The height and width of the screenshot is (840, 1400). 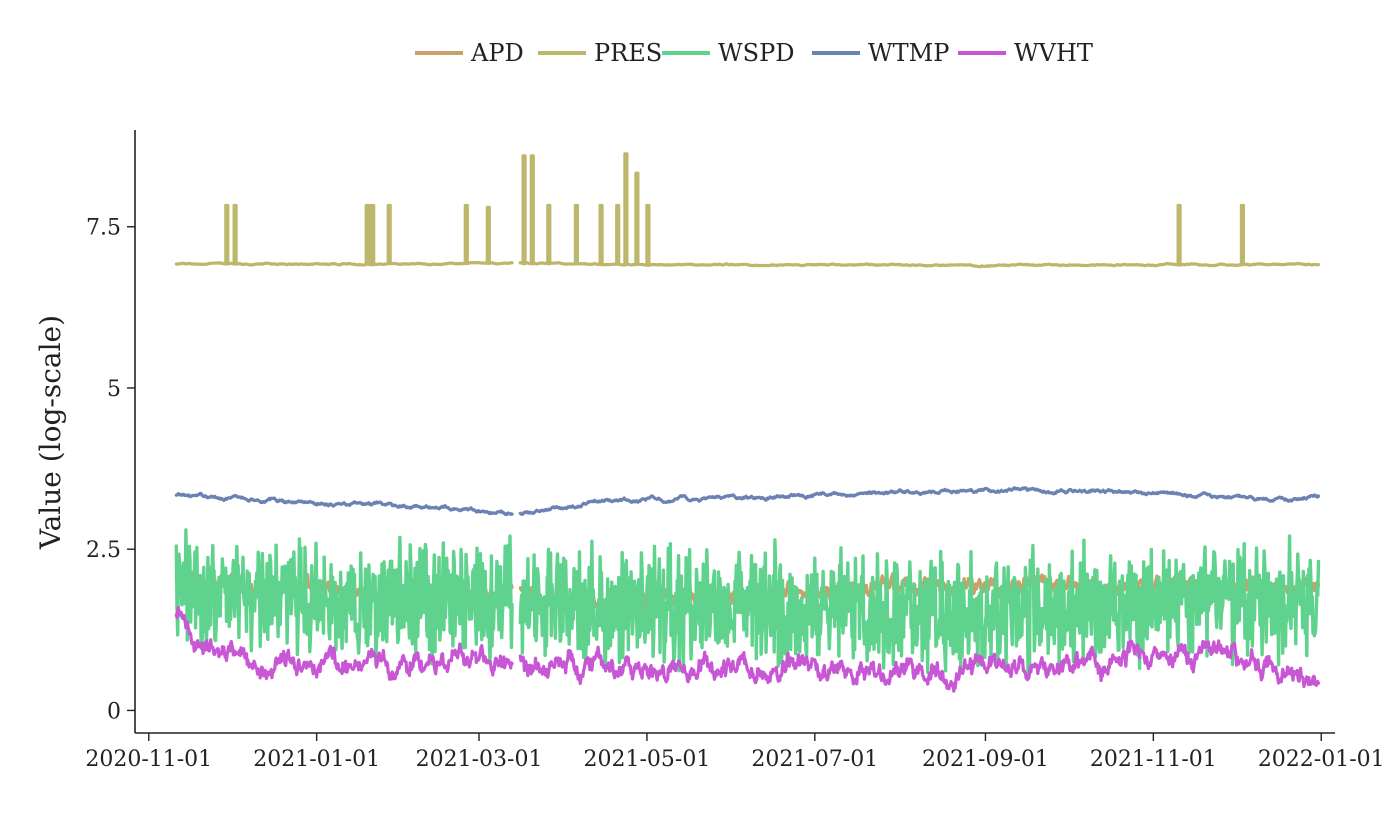 What do you see at coordinates (747, 501) in the screenshot?
I see `series-line-wtmp` at bounding box center [747, 501].